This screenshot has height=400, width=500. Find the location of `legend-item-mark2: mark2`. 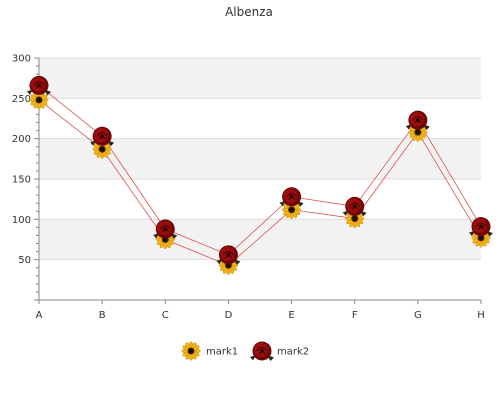

legend-item-mark2: mark2 is located at coordinates (279, 351).